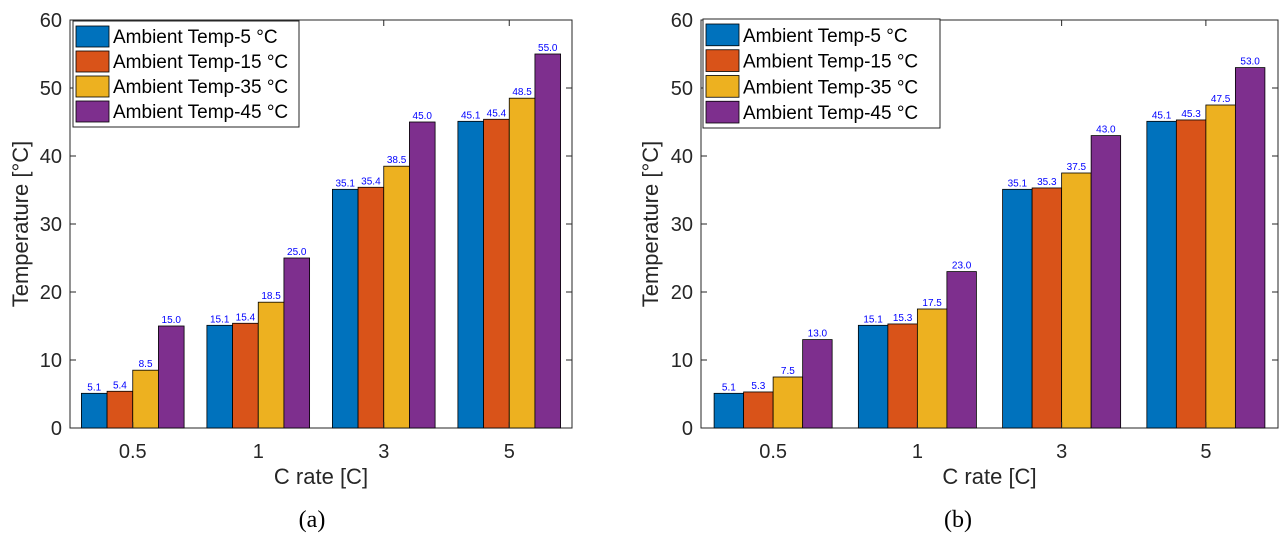 The height and width of the screenshot is (536, 1284). What do you see at coordinates (788, 371) in the screenshot?
I see `data-label: 7.5` at bounding box center [788, 371].